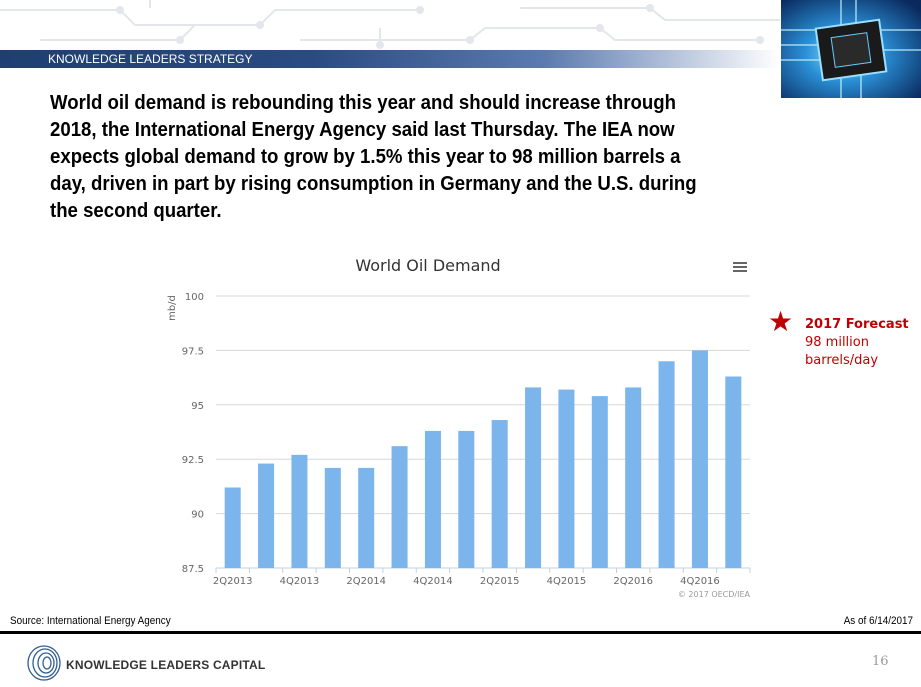 The width and height of the screenshot is (921, 687). What do you see at coordinates (499, 494) in the screenshot?
I see `bar-2q2015` at bounding box center [499, 494].